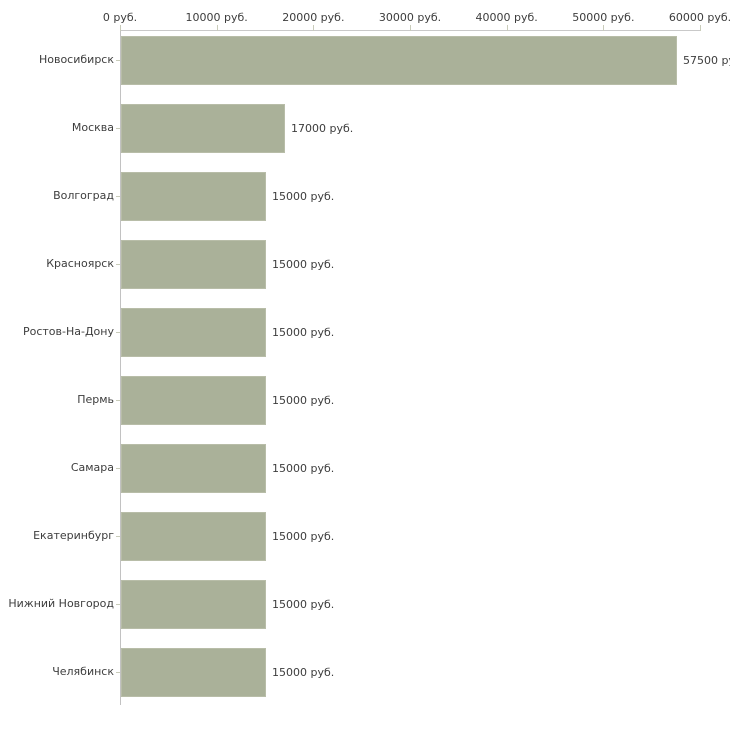  I want to click on bar-Самара, so click(193, 468).